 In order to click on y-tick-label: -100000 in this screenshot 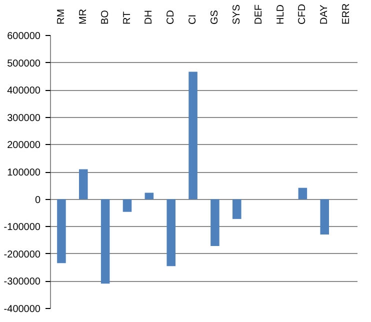, I will do `click(22, 228)`.